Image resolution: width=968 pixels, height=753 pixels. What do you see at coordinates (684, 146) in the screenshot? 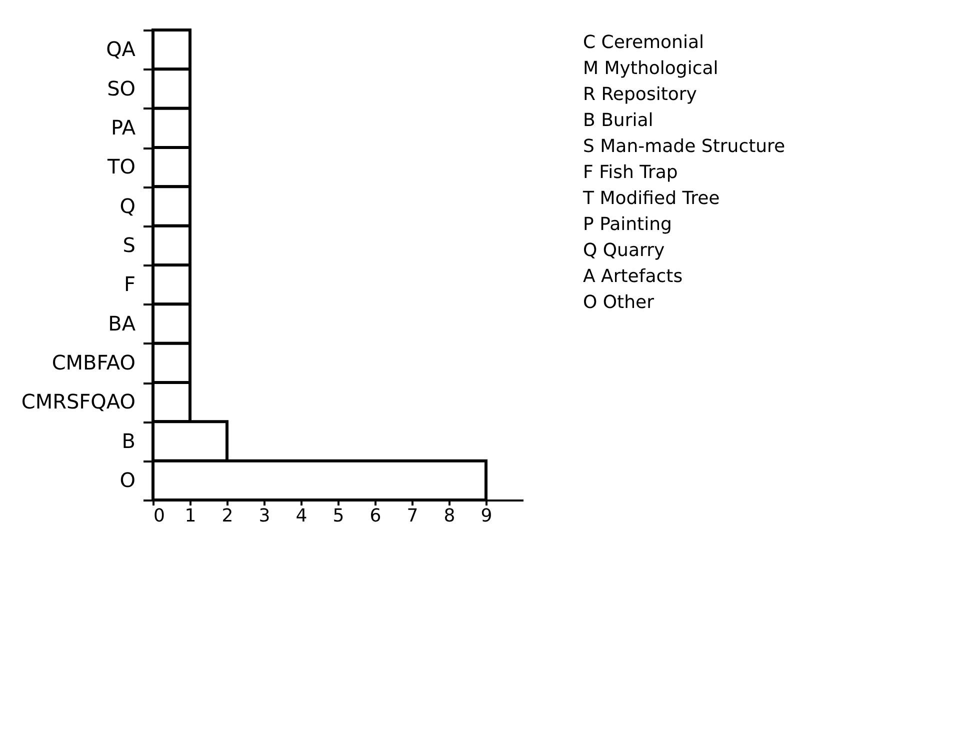
I see `text: S Man-made Structure` at bounding box center [684, 146].